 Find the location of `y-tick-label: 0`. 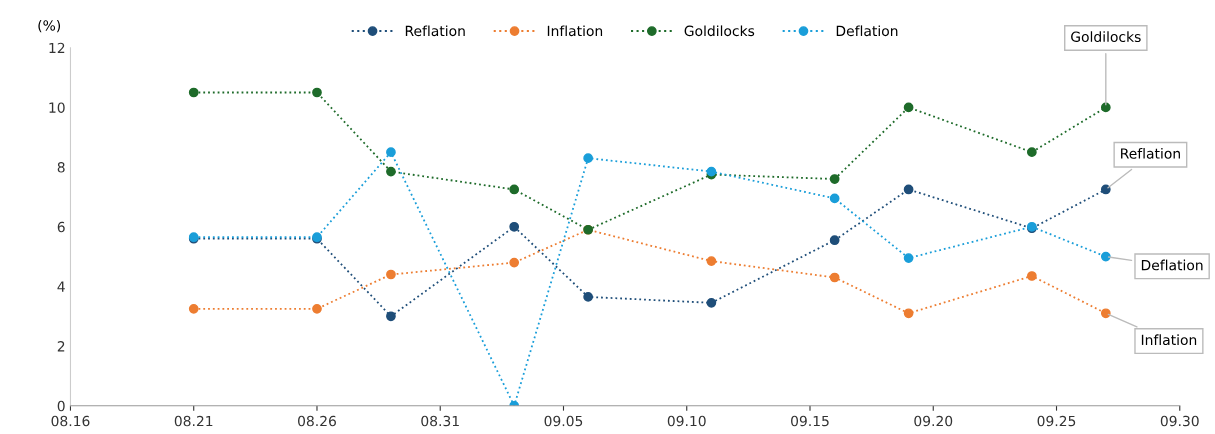

y-tick-label: 0 is located at coordinates (61, 406).